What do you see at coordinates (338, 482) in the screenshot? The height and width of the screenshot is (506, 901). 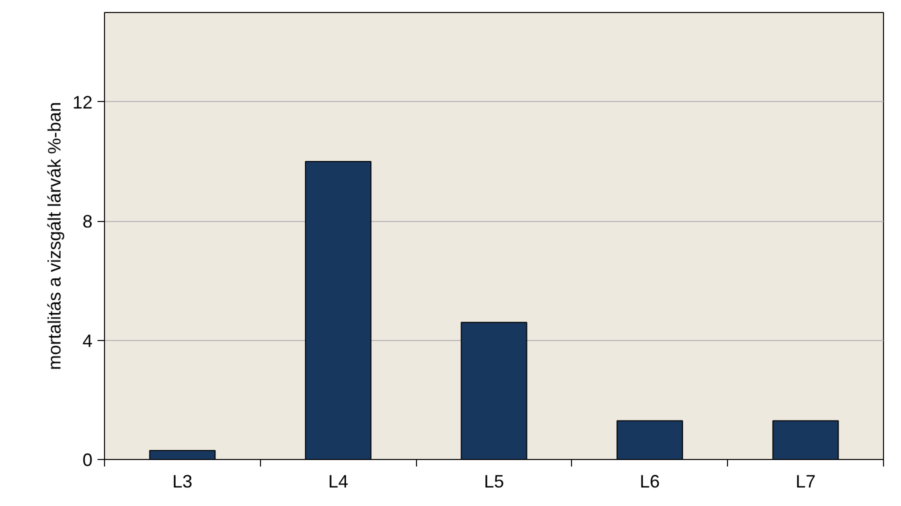 I see `x-tick-label: L4` at bounding box center [338, 482].